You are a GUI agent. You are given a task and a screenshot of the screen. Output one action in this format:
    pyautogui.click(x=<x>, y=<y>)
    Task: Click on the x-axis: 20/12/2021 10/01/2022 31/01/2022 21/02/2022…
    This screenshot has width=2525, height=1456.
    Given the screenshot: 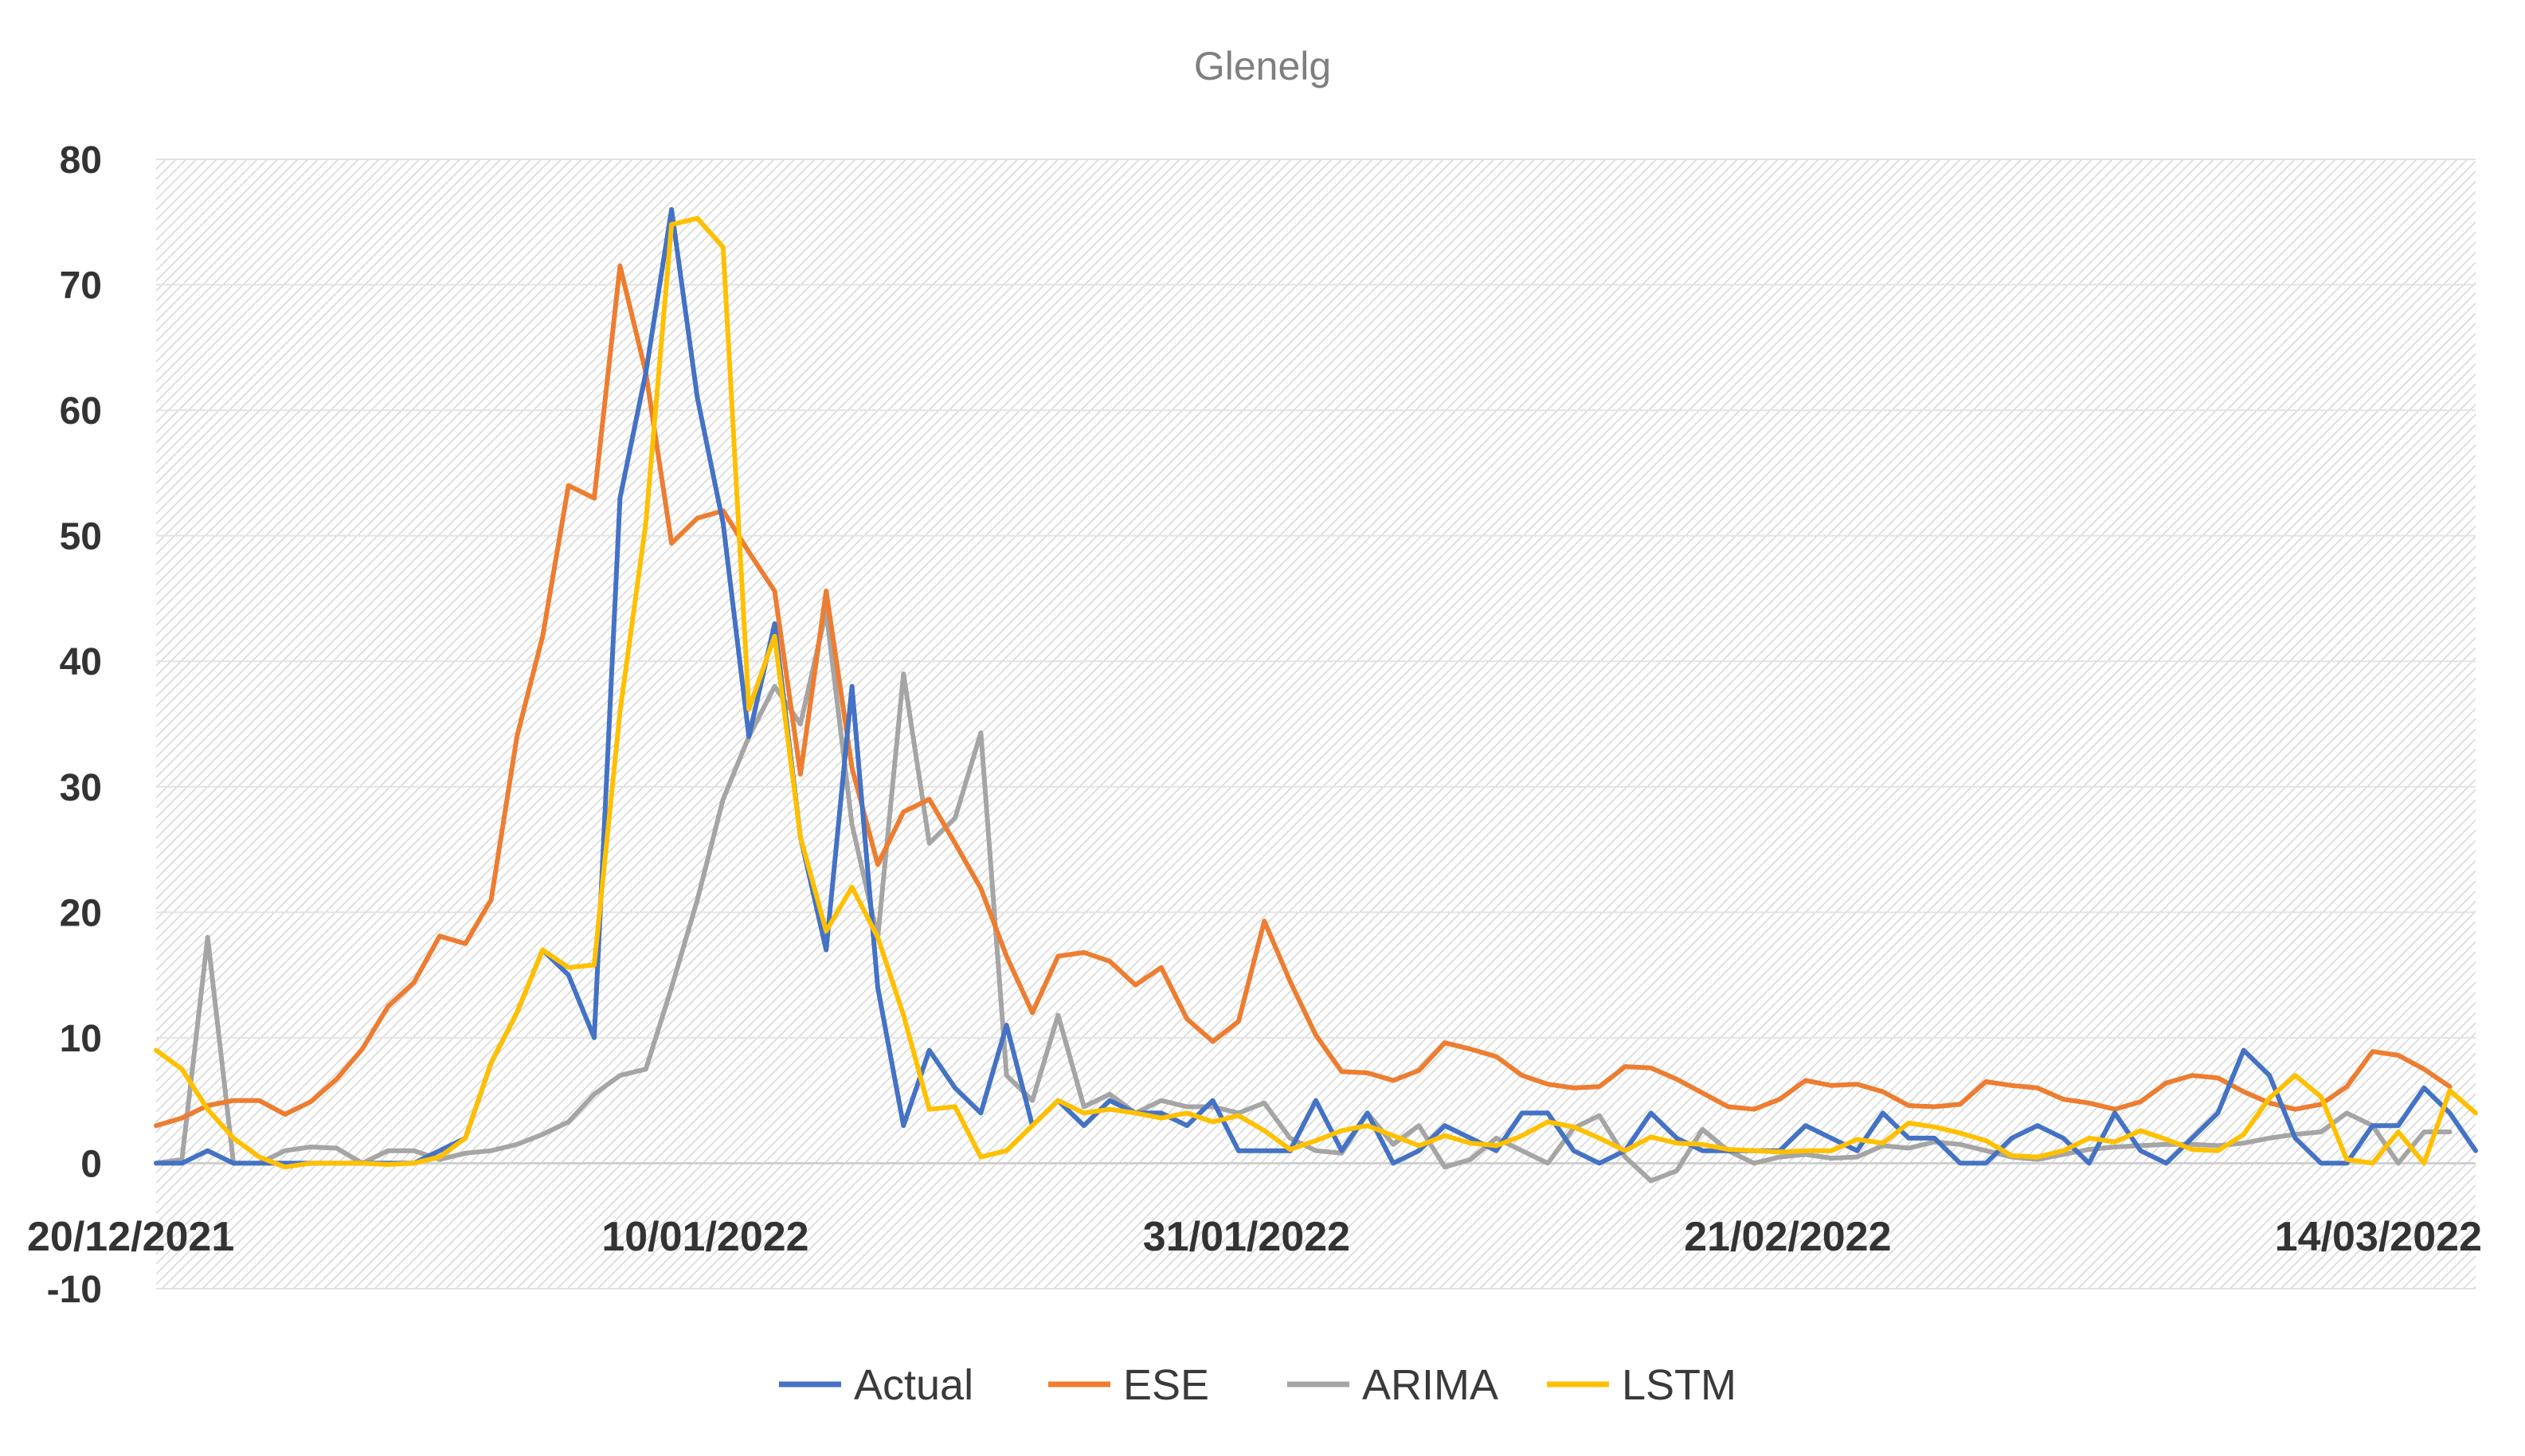 What is the action you would take?
    pyautogui.click(x=1255, y=1237)
    